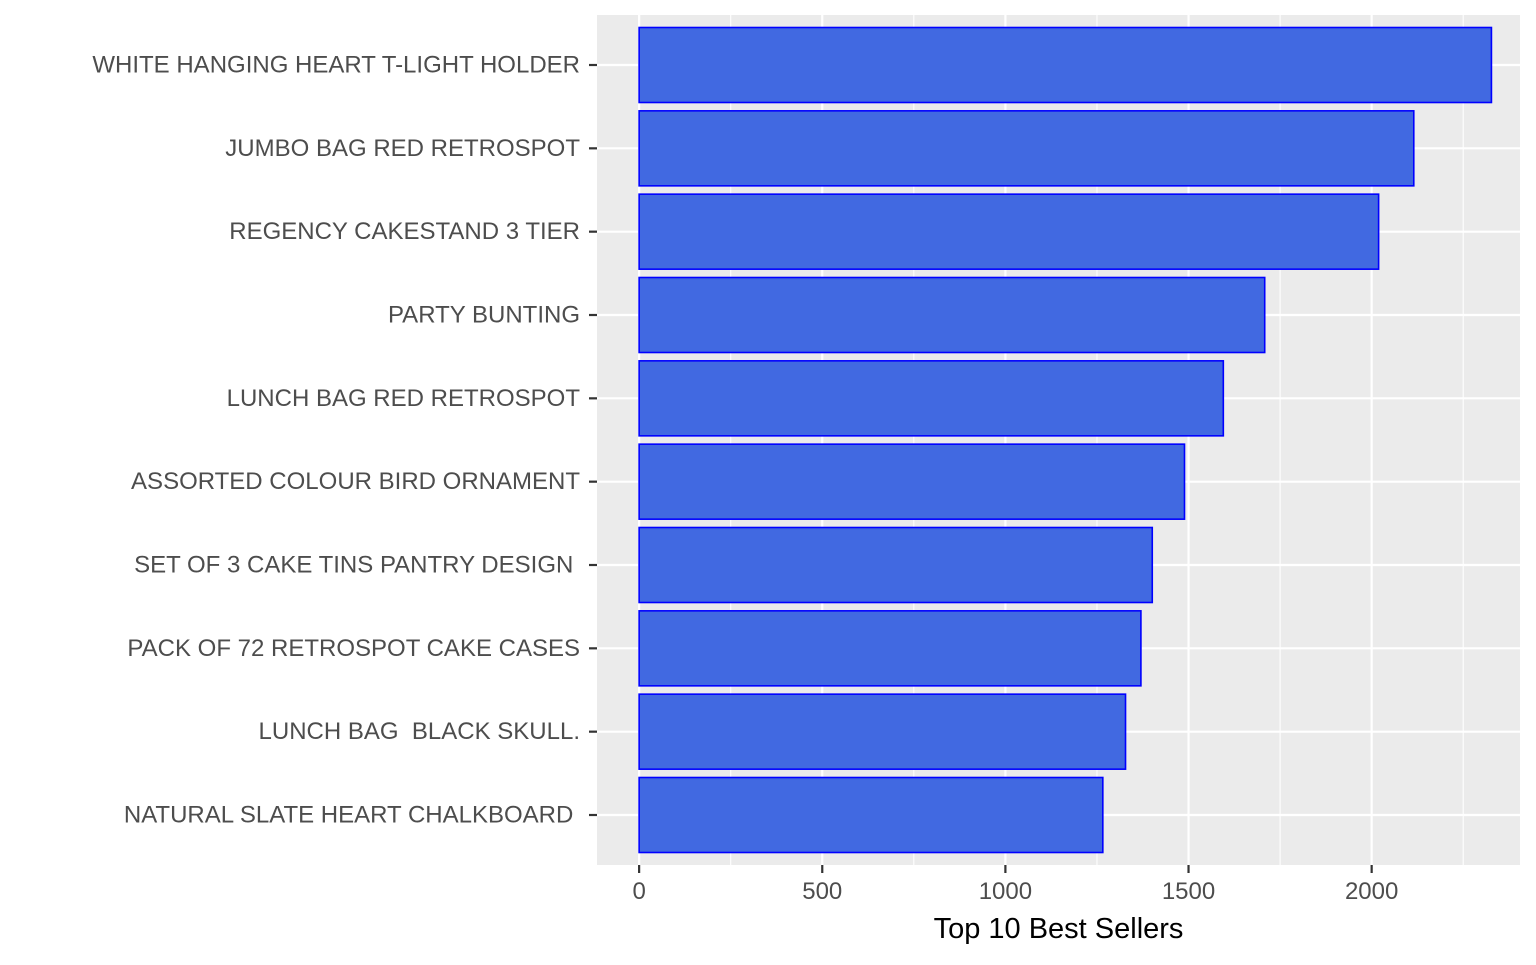 Image resolution: width=1536 pixels, height=965 pixels. What do you see at coordinates (484, 315) in the screenshot?
I see `y-tick-label: PARTY BUNTING` at bounding box center [484, 315].